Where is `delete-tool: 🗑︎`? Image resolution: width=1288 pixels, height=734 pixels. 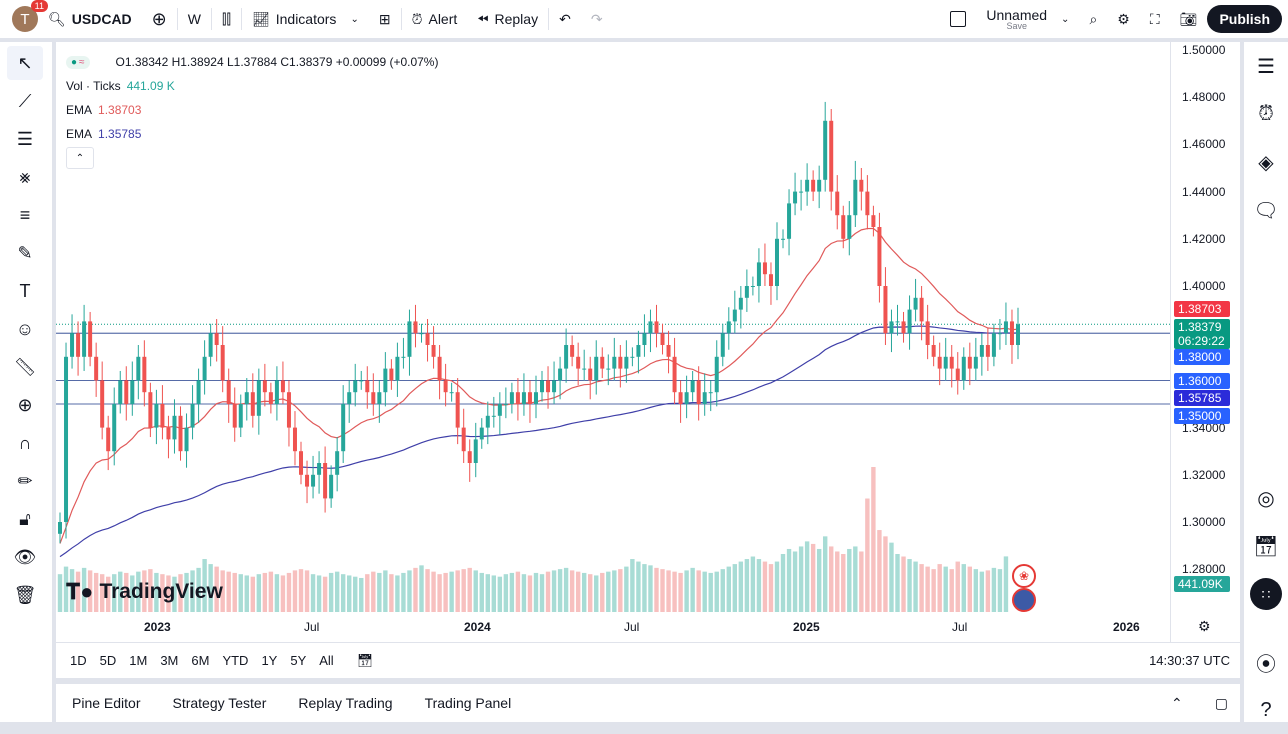 delete-tool: 🗑︎ is located at coordinates (25, 595).